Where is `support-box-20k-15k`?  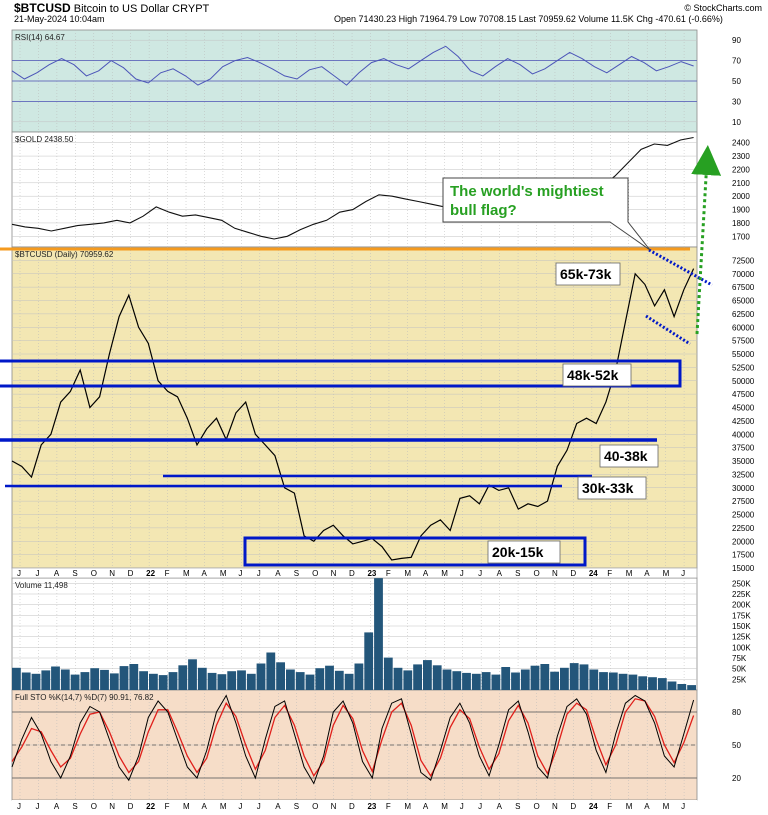
support-box-20k-15k is located at coordinates (415, 551).